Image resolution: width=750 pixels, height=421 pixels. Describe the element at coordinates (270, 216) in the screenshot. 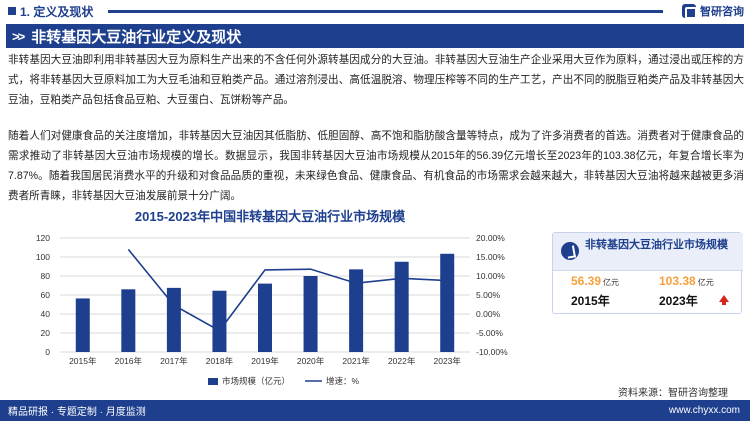

I see `chart-title: 2015-2023年中国非转基因大豆油行业市场规模` at that location.